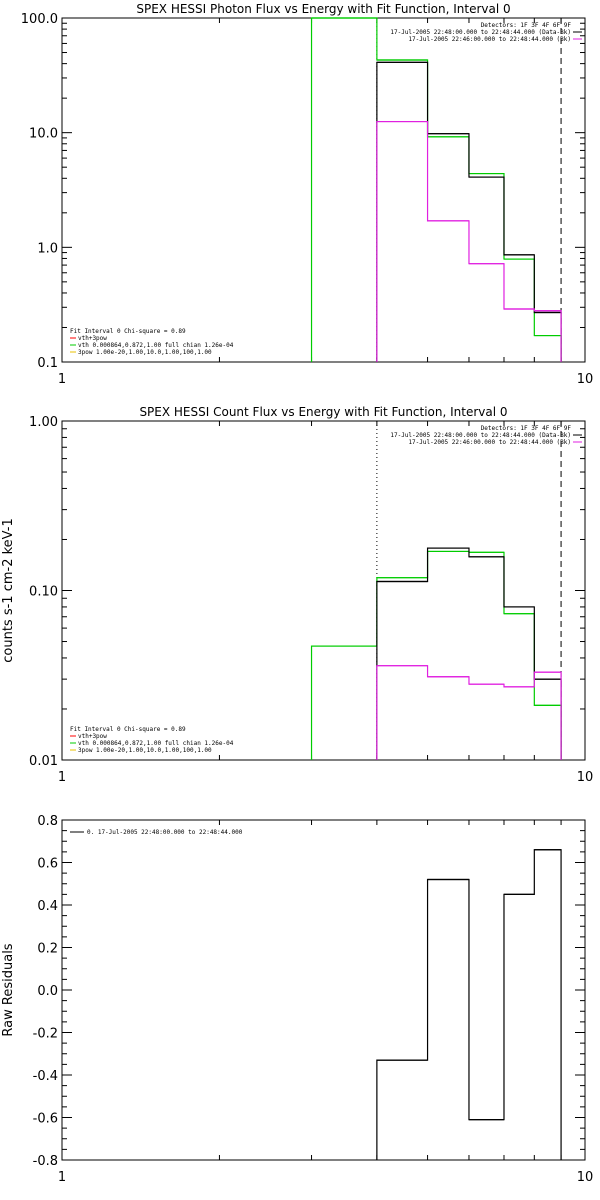 The width and height of the screenshot is (600, 1200). Describe the element at coordinates (45, 1076) in the screenshot. I see `y-tick-label: -0.4` at that location.